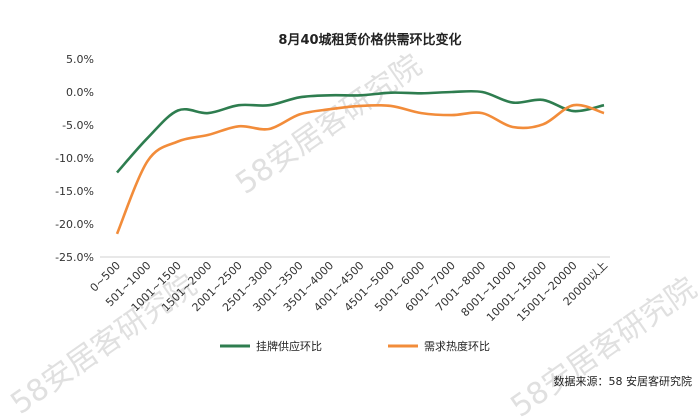  I want to click on watermark-3: 58安居客研究院, so click(602, 345).